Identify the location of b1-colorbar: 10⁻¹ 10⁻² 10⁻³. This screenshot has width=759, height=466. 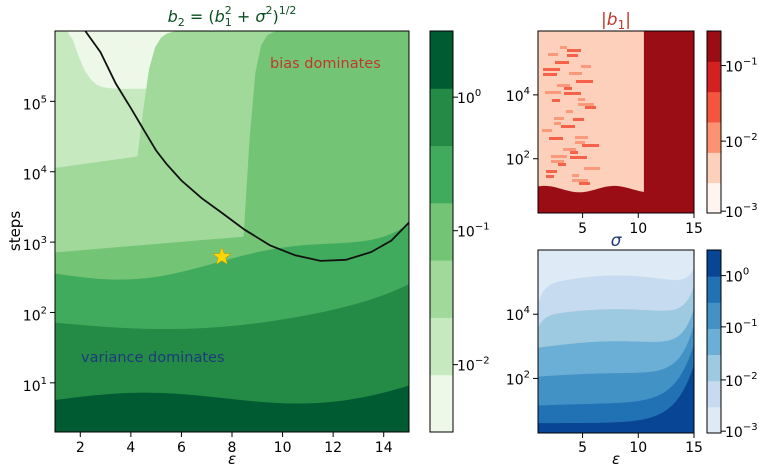
(732, 125).